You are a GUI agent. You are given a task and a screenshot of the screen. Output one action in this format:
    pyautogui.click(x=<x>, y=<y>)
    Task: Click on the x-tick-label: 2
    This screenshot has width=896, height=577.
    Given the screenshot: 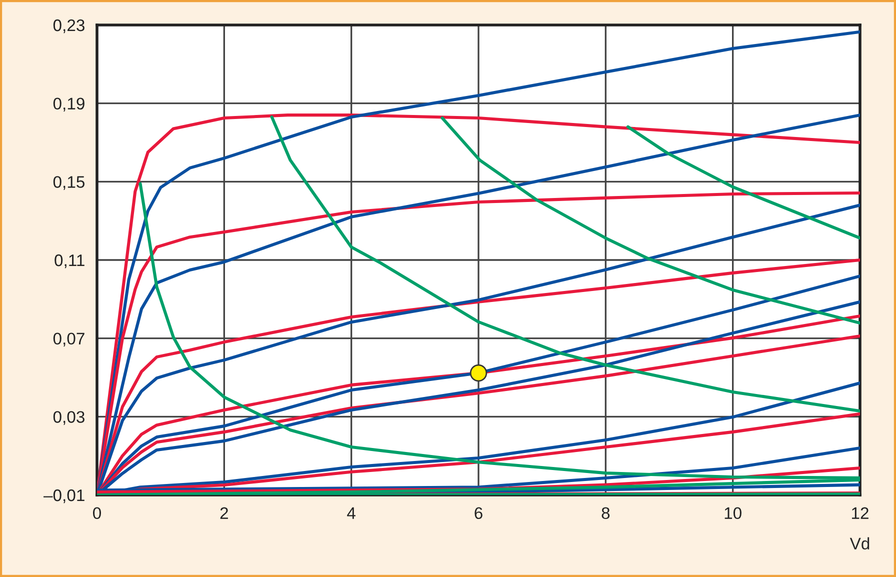 What is the action you would take?
    pyautogui.click(x=224, y=513)
    